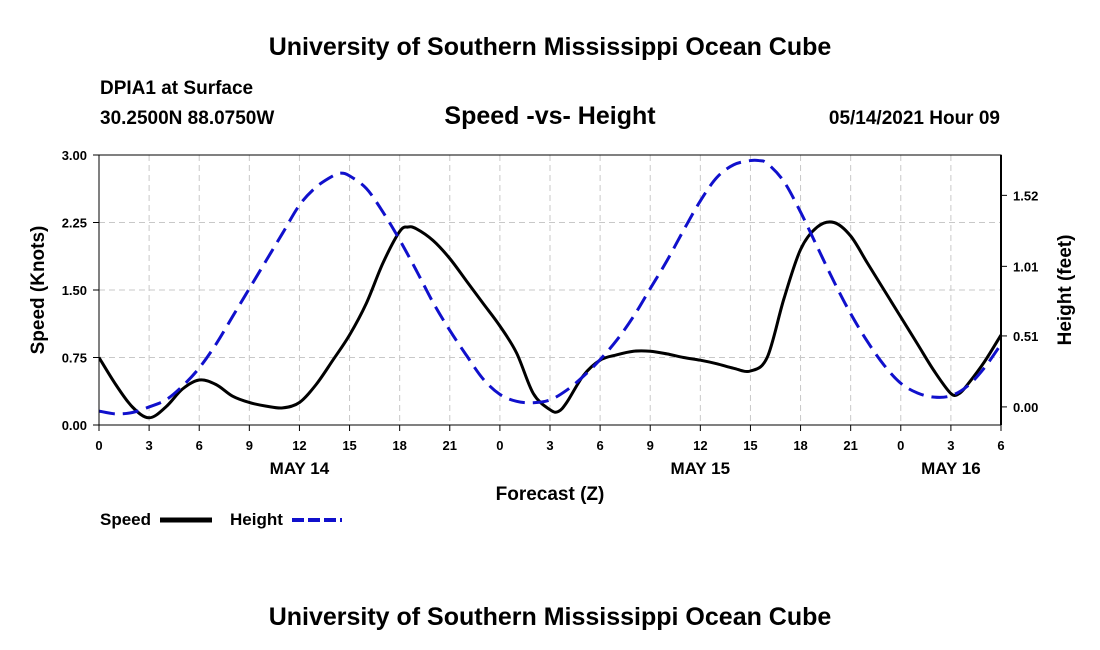  Describe the element at coordinates (951, 468) in the screenshot. I see `date-label: MAY 16` at that location.